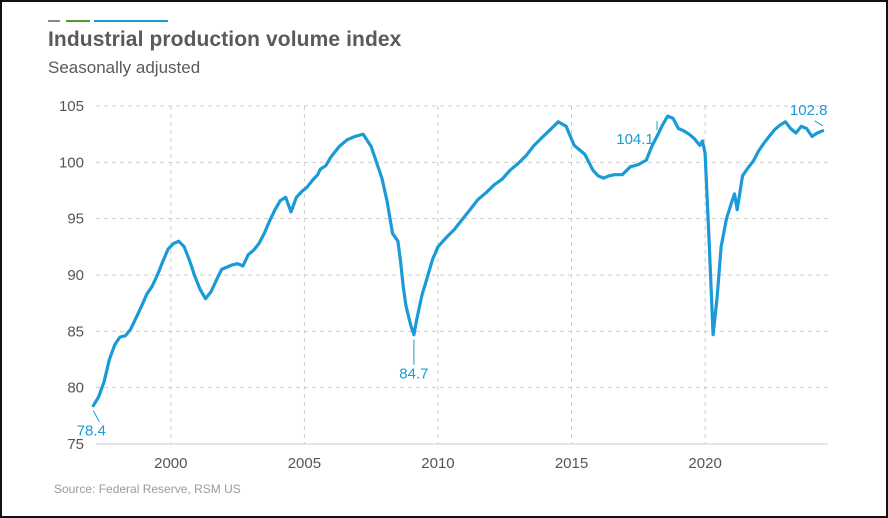 The width and height of the screenshot is (888, 518). Describe the element at coordinates (131, 21) in the screenshot. I see `accent-bar-blue` at that location.